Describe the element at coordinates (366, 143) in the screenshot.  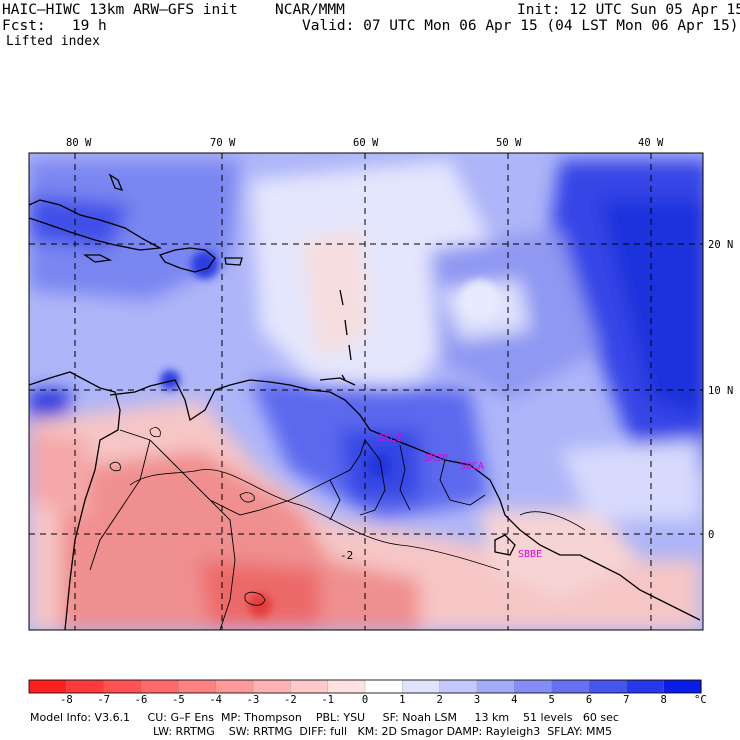
I see `lon-label: 60 W` at that location.